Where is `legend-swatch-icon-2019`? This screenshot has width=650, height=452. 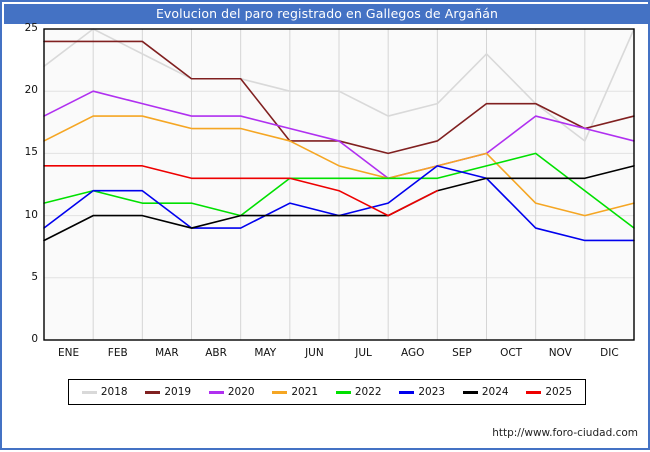 legend-swatch-icon-2019 is located at coordinates (153, 392).